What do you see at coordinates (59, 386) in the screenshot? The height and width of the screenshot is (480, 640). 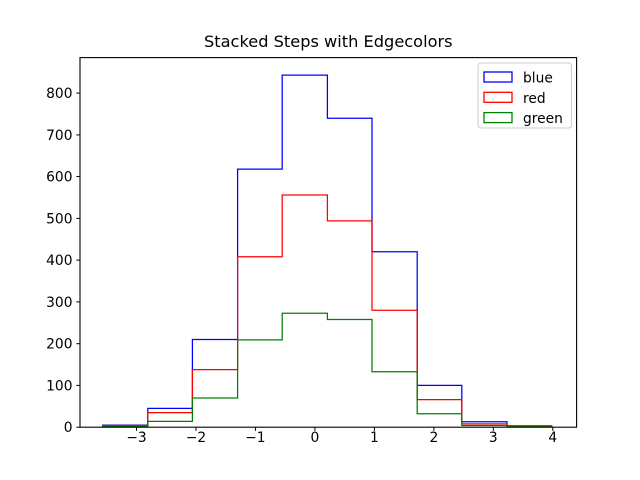 I see `y-tick-label: 100` at bounding box center [59, 386].